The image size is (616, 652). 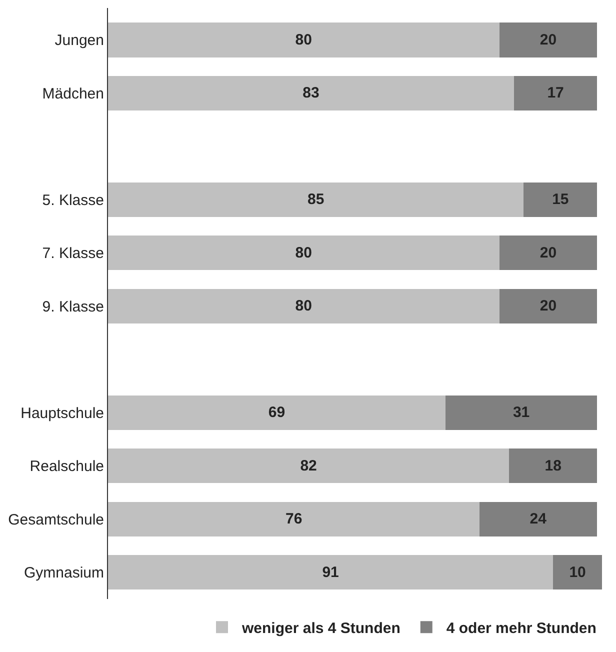 I want to click on data-label: 17, so click(x=555, y=93).